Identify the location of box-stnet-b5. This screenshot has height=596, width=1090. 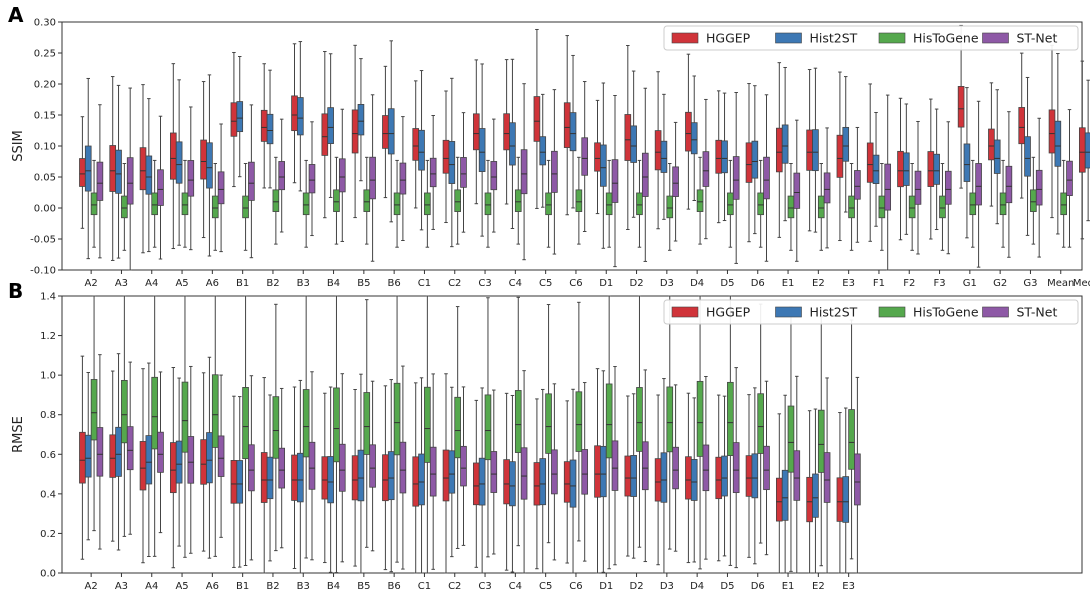
(372, 178).